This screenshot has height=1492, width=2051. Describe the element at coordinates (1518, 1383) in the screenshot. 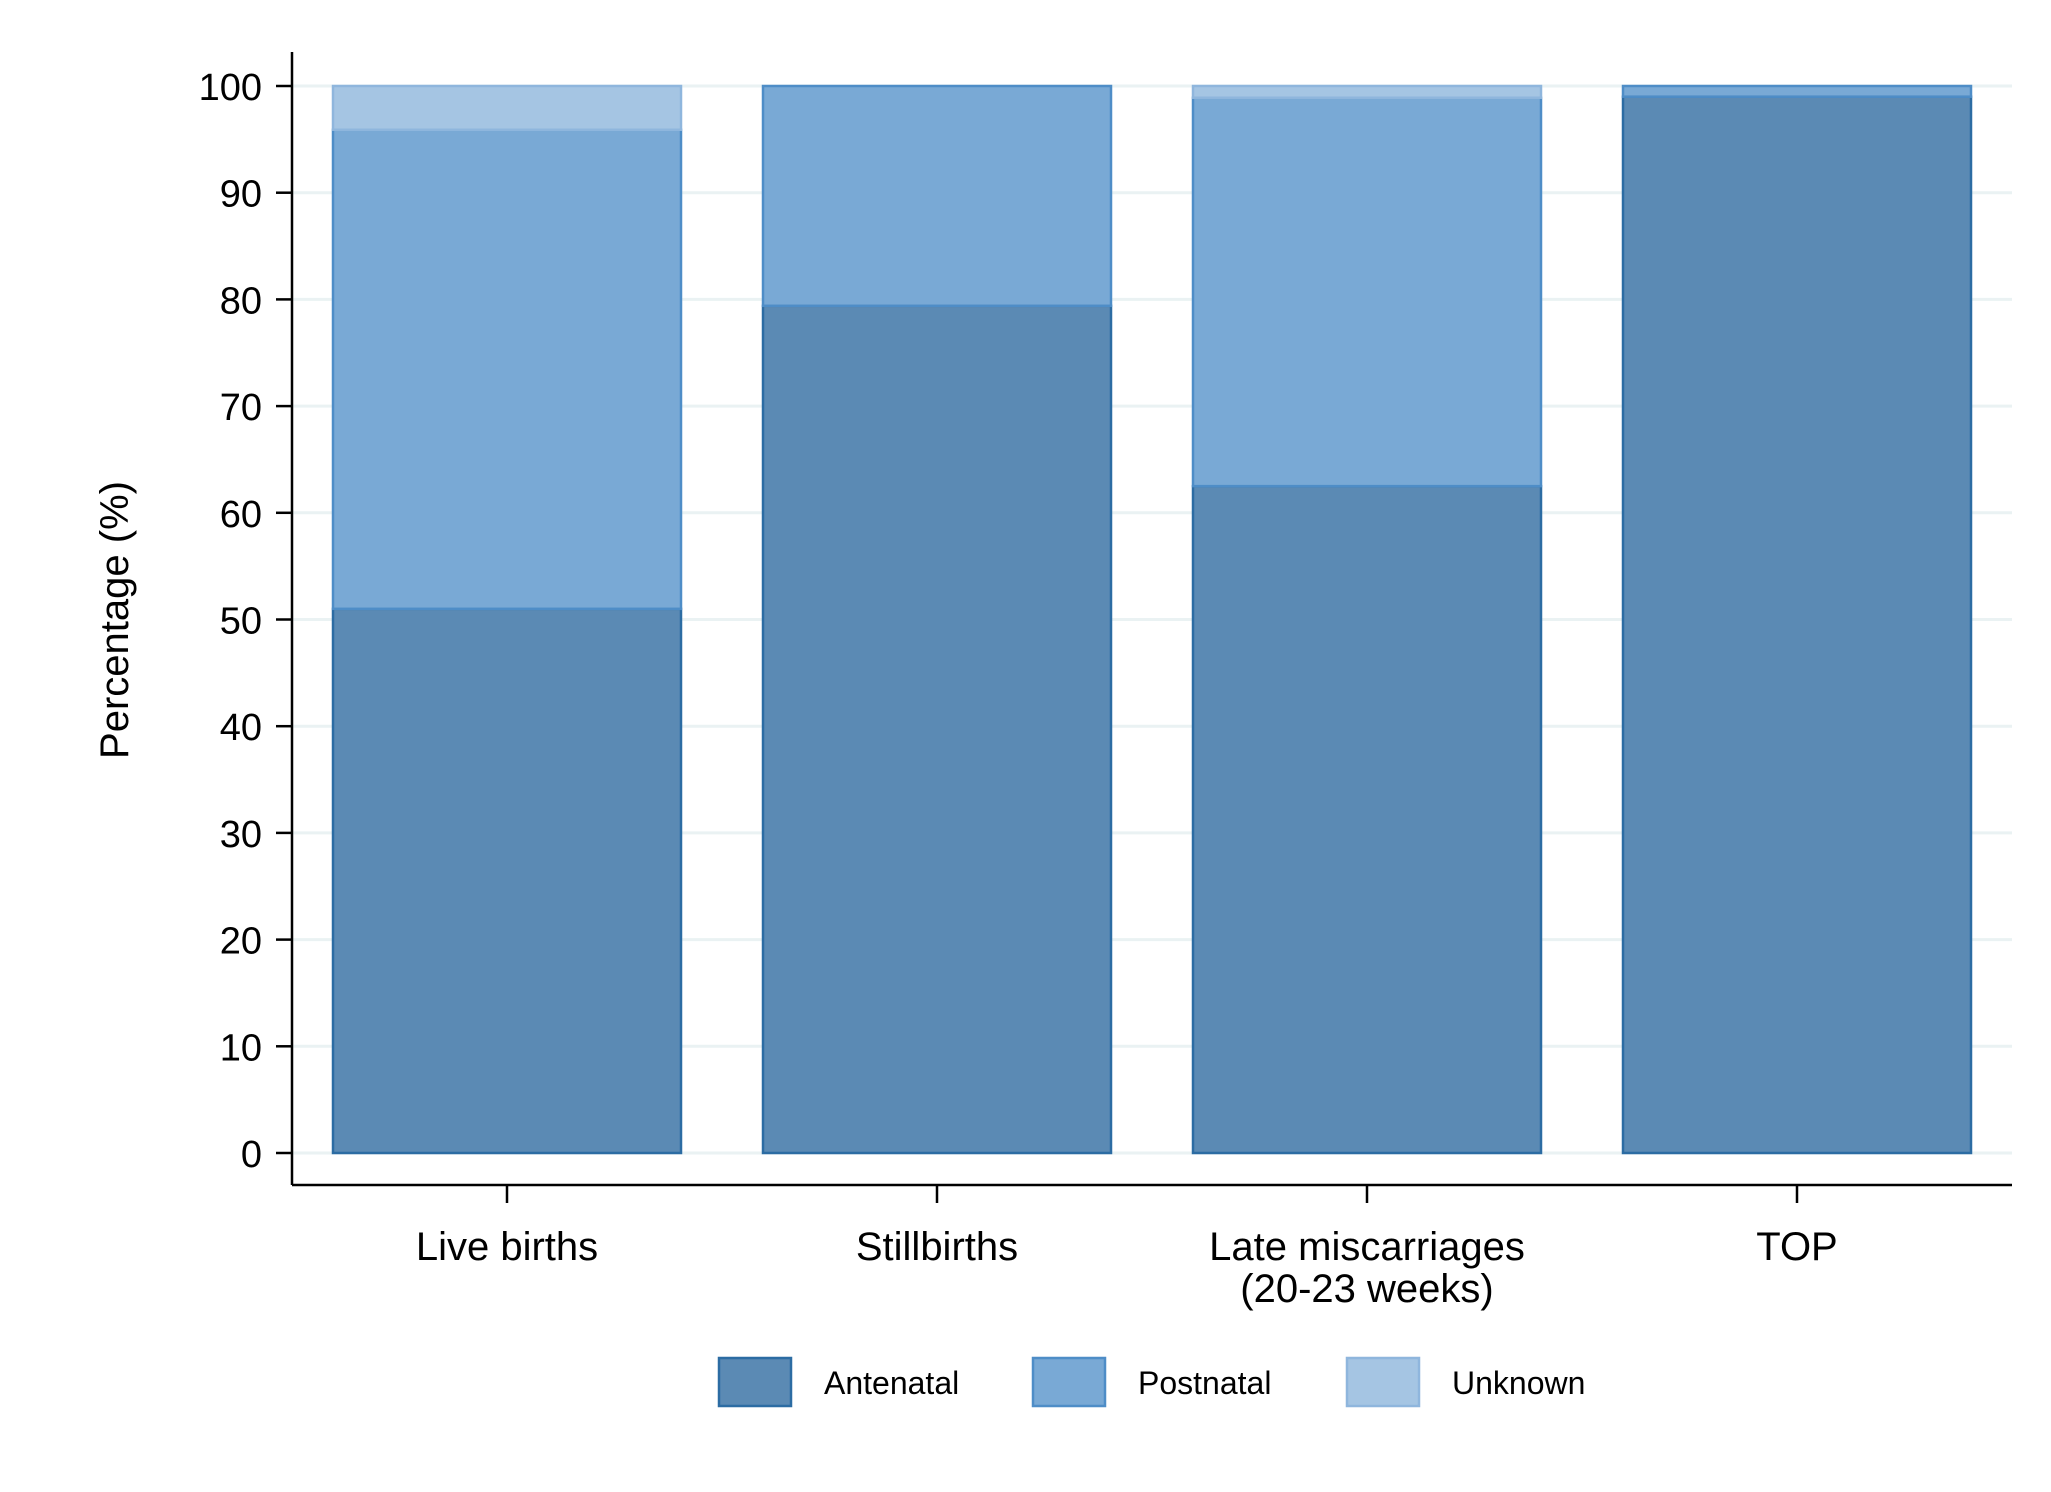

I see `legend-label-unknown: Unknown` at that location.